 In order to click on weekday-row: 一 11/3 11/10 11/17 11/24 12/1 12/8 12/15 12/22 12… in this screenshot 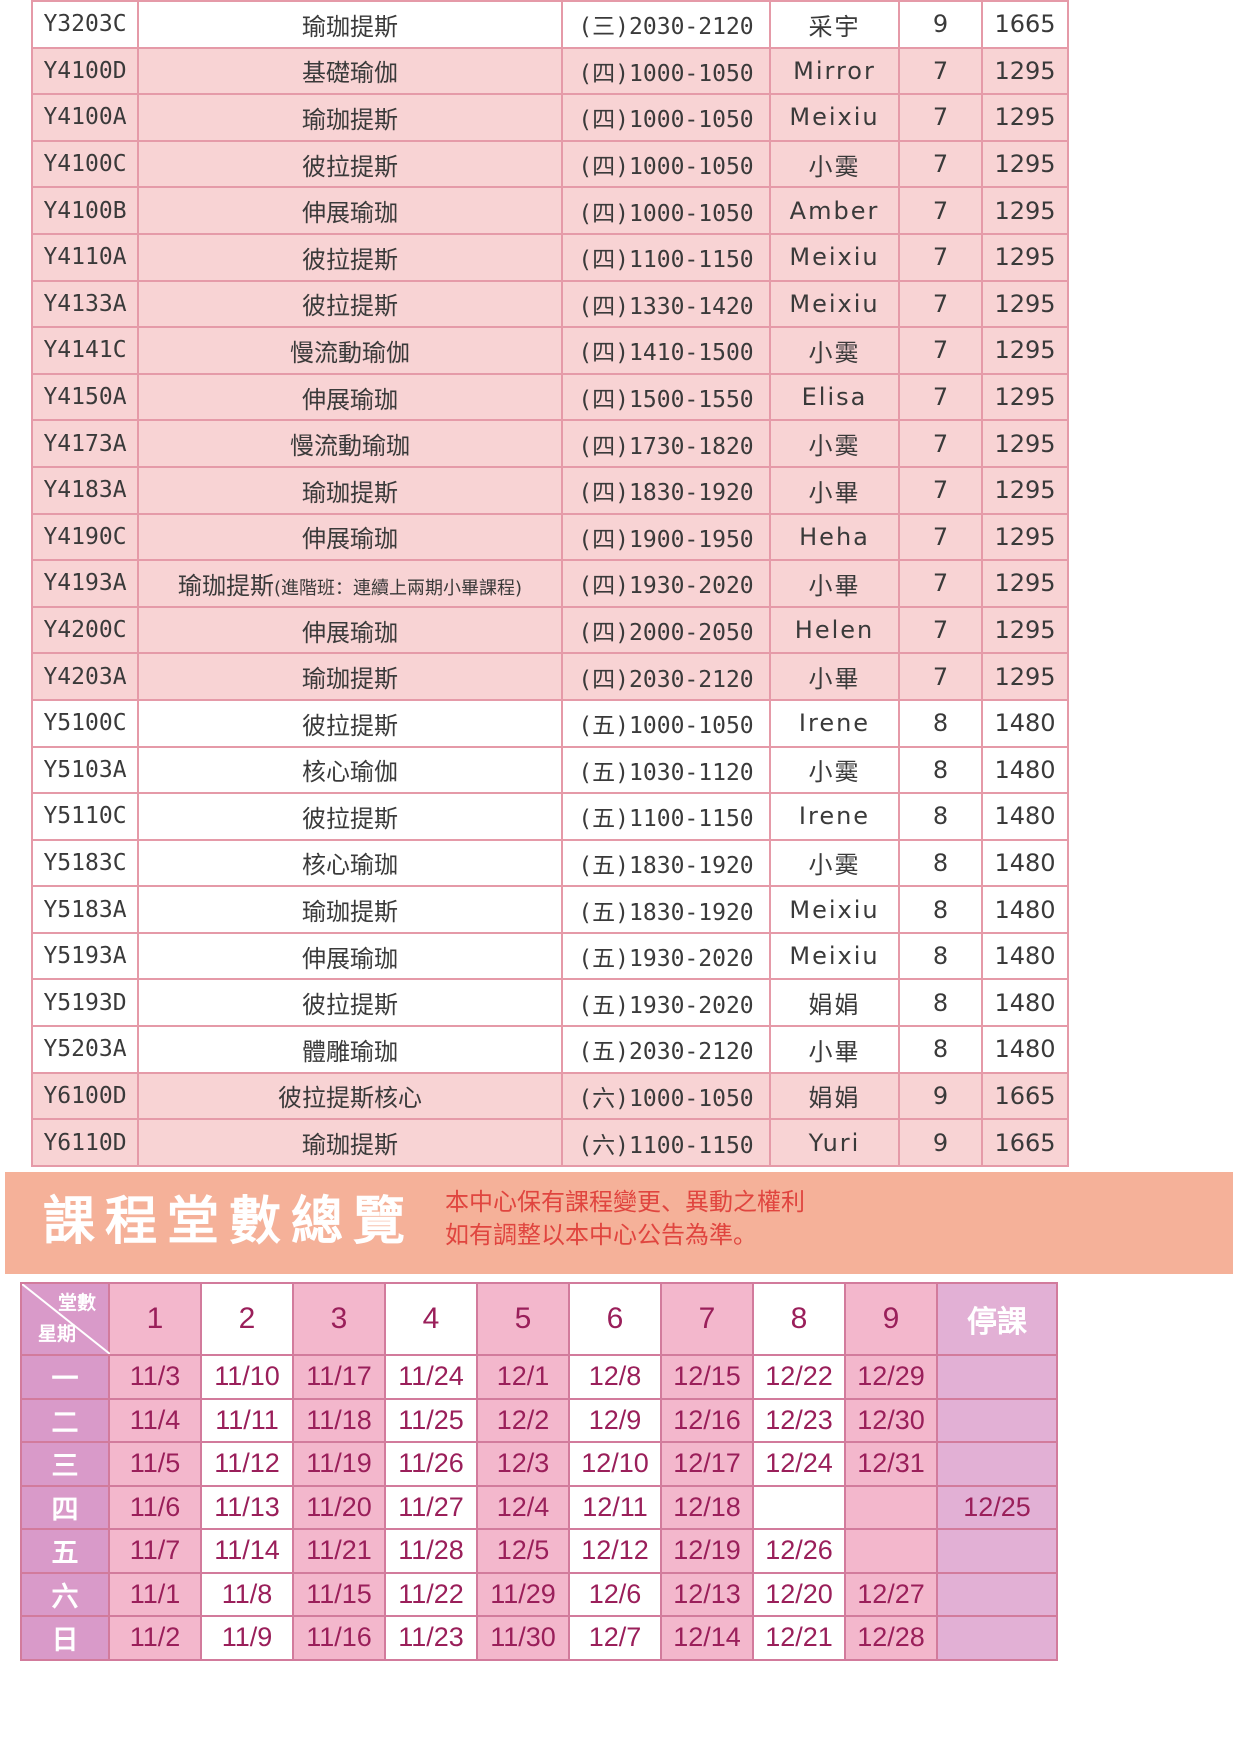, I will do `click(539, 1377)`.